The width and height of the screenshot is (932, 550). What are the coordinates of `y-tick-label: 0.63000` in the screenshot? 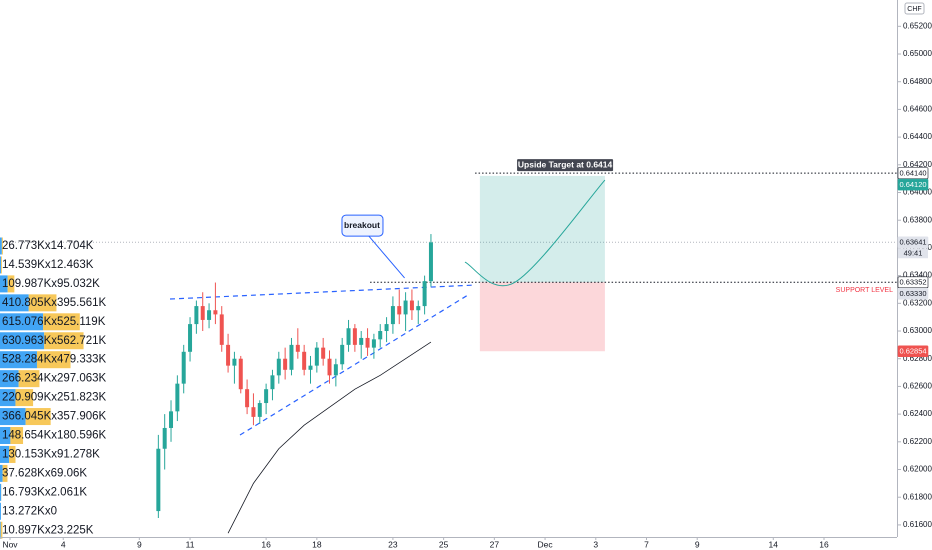 It's located at (917, 330).